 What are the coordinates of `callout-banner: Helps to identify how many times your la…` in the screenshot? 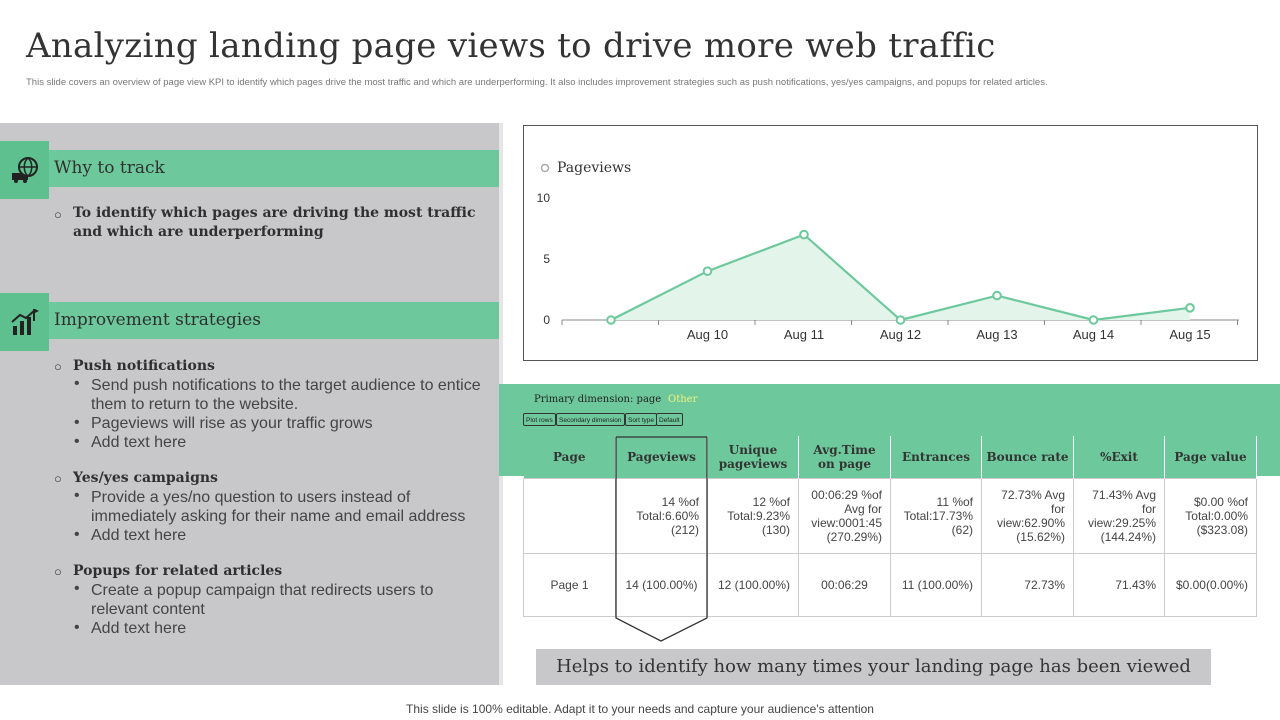 It's located at (873, 667).